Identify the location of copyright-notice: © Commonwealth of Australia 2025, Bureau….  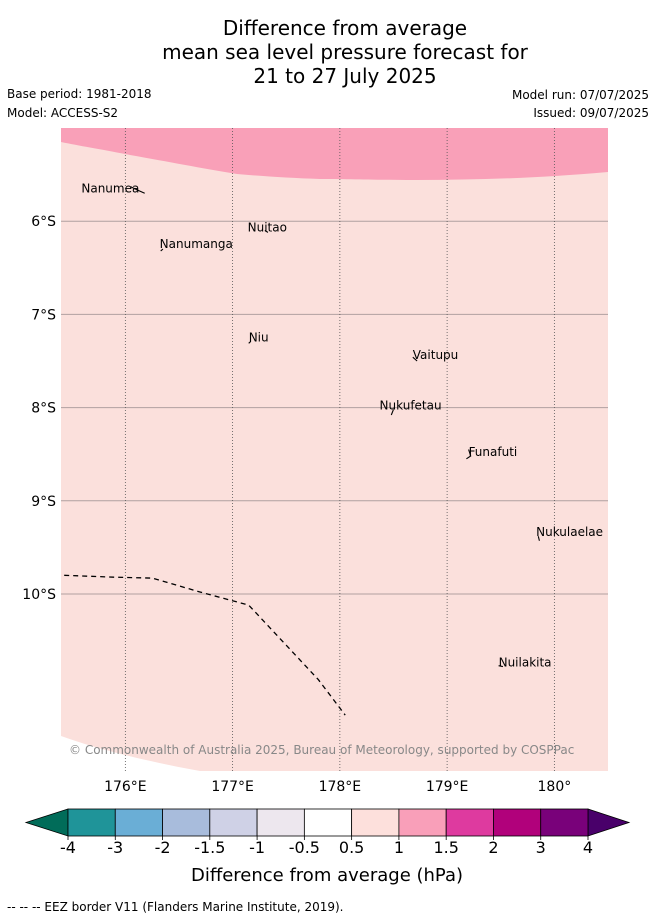
(321, 750).